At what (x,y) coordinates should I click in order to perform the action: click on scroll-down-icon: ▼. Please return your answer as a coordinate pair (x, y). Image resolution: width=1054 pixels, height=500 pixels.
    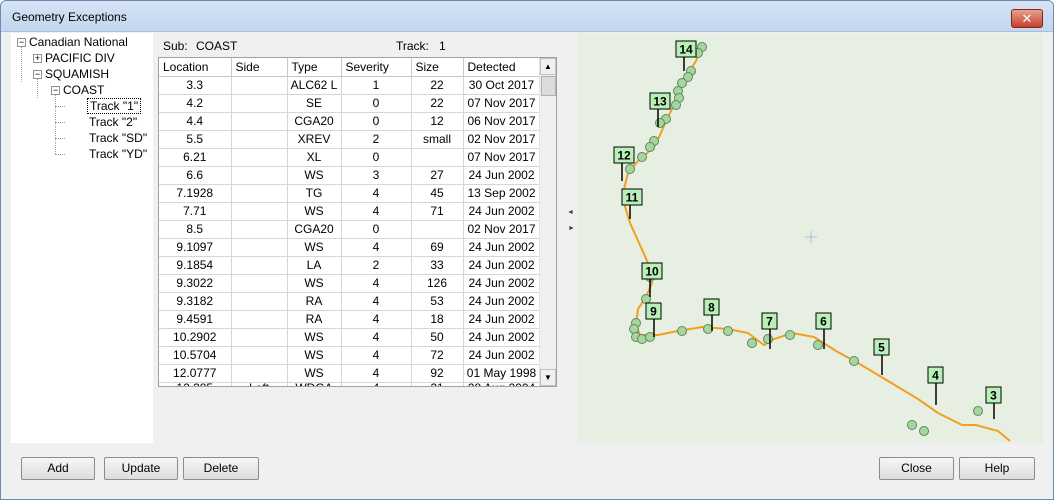
    Looking at the image, I should click on (548, 377).